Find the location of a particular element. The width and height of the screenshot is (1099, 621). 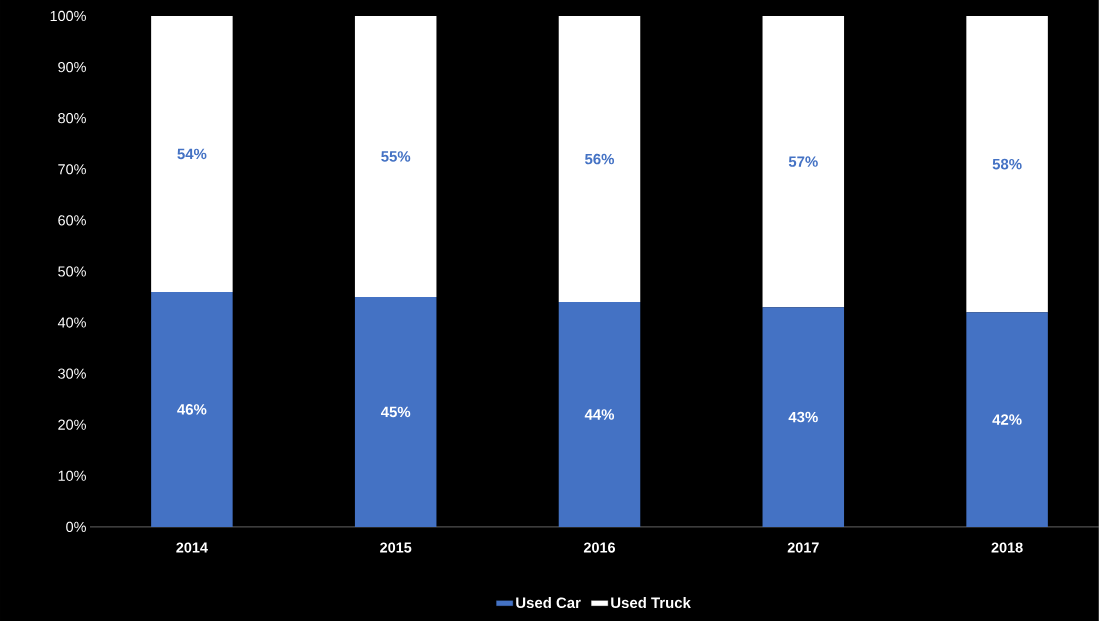

data-label: 43% is located at coordinates (803, 417).